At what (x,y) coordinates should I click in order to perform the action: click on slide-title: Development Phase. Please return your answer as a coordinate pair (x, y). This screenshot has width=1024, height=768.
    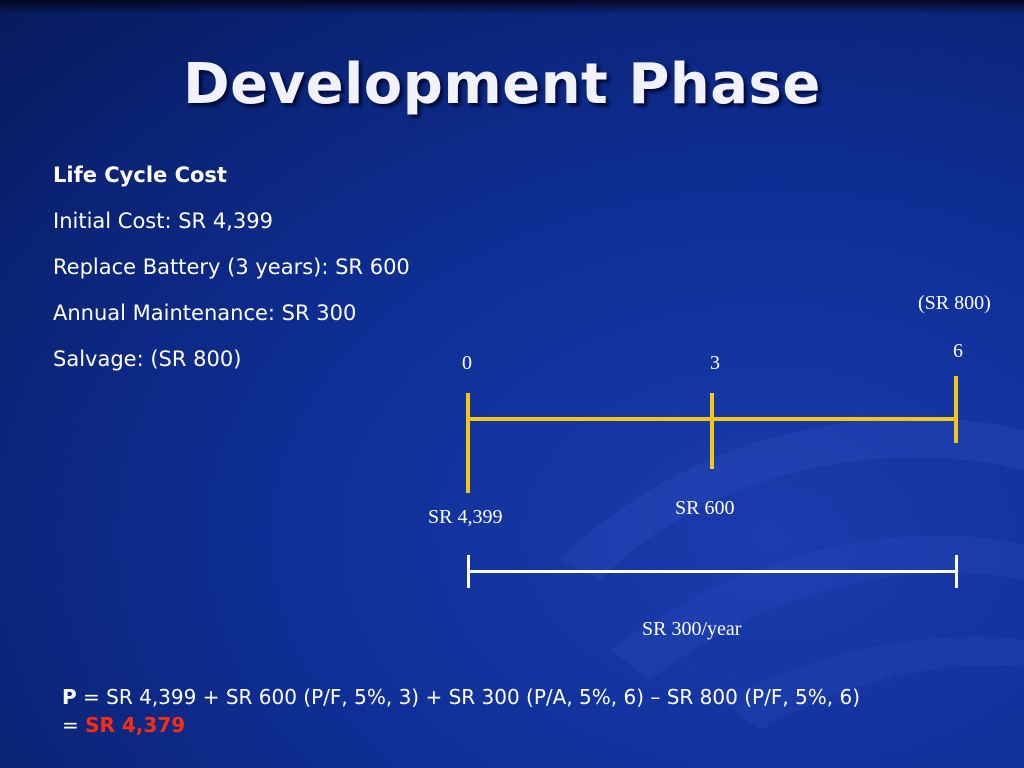
    Looking at the image, I should click on (502, 84).